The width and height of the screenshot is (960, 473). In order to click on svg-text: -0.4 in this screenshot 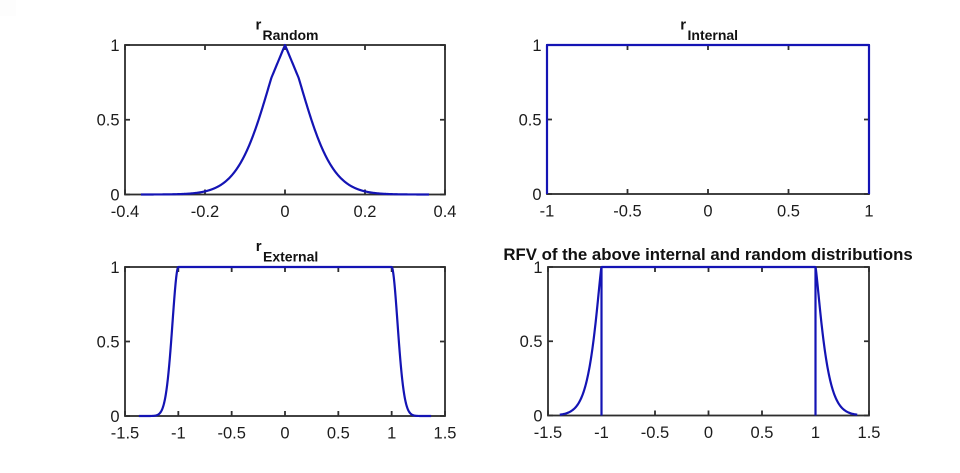, I will do `click(125, 212)`.